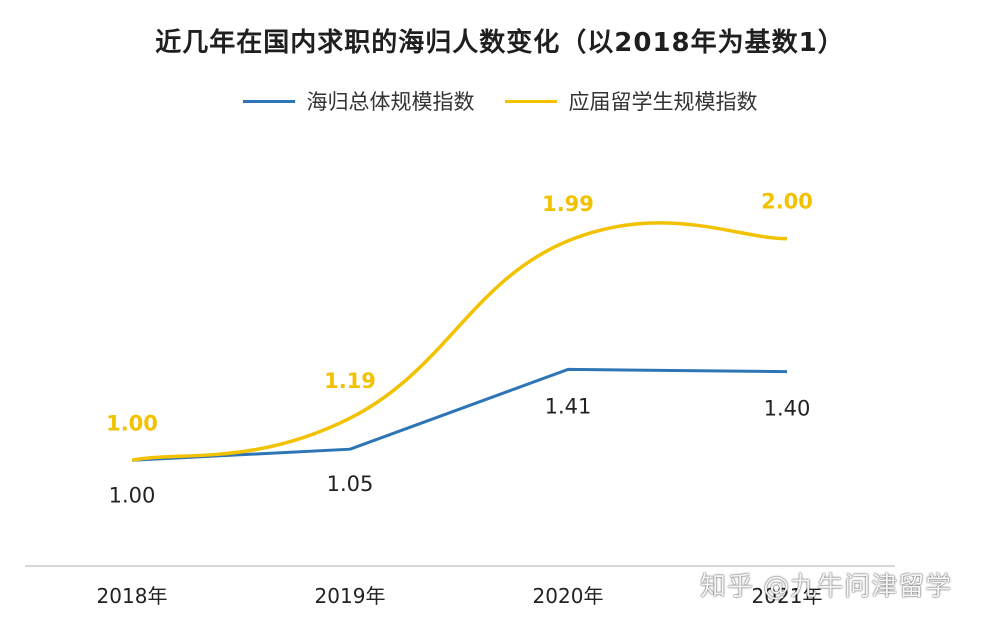 The image size is (1000, 625). What do you see at coordinates (568, 406) in the screenshot?
I see `data-label-overall: 1.41` at bounding box center [568, 406].